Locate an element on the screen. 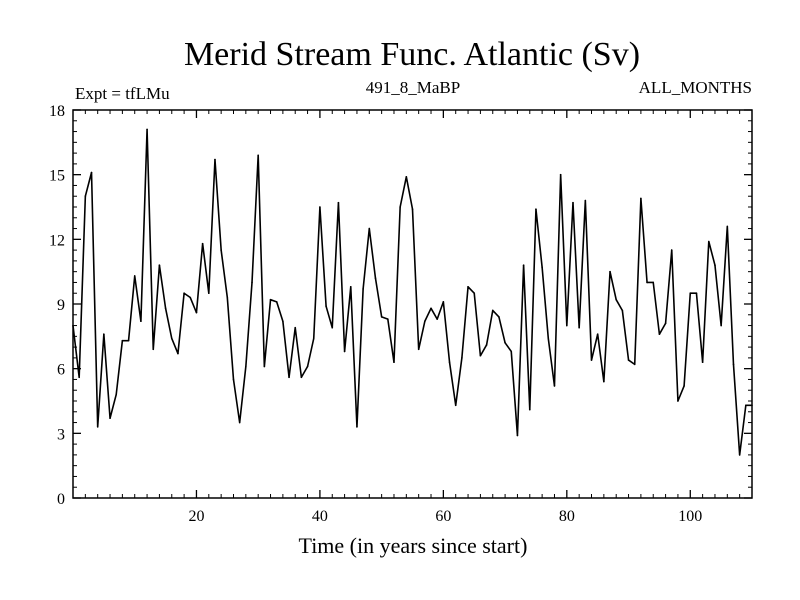  x-axis-label: Time (in years since start) is located at coordinates (413, 545).